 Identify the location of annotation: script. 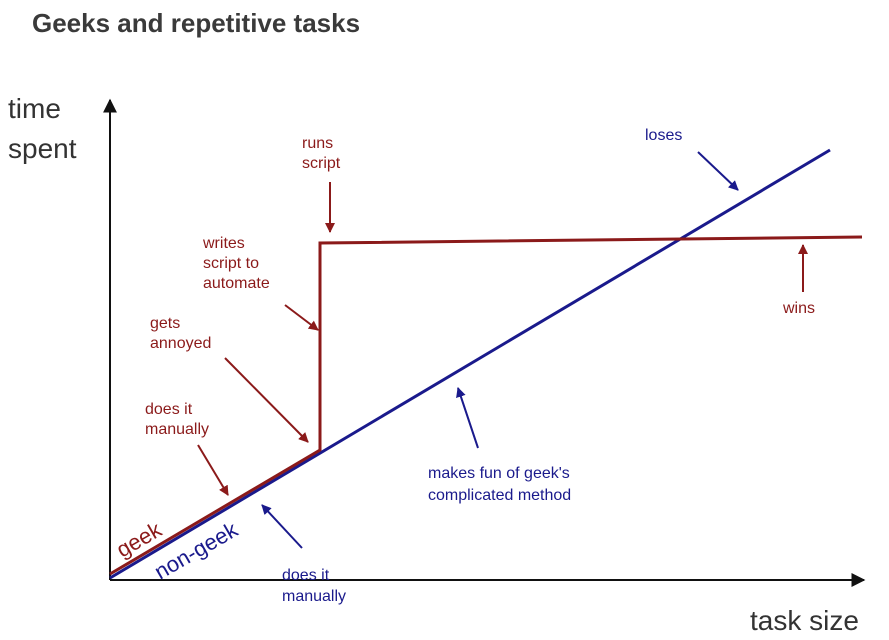
(321, 163).